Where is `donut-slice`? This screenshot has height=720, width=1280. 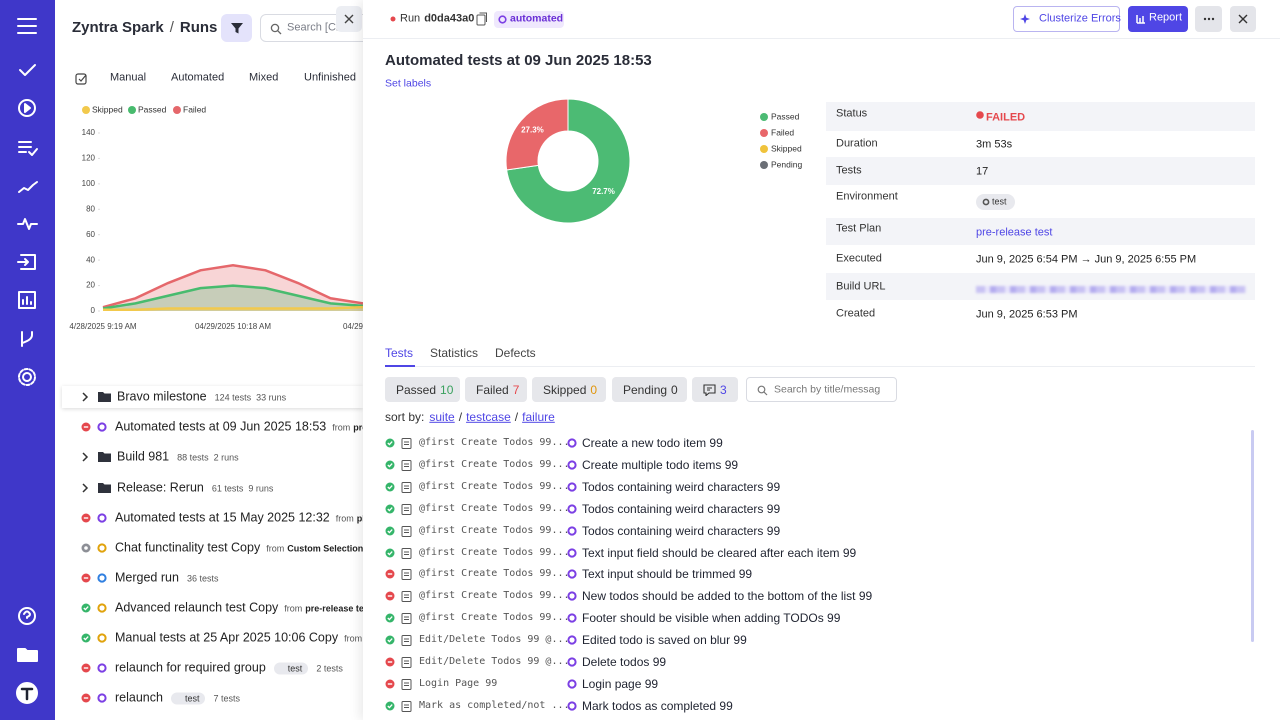 donut-slice is located at coordinates (568, 161).